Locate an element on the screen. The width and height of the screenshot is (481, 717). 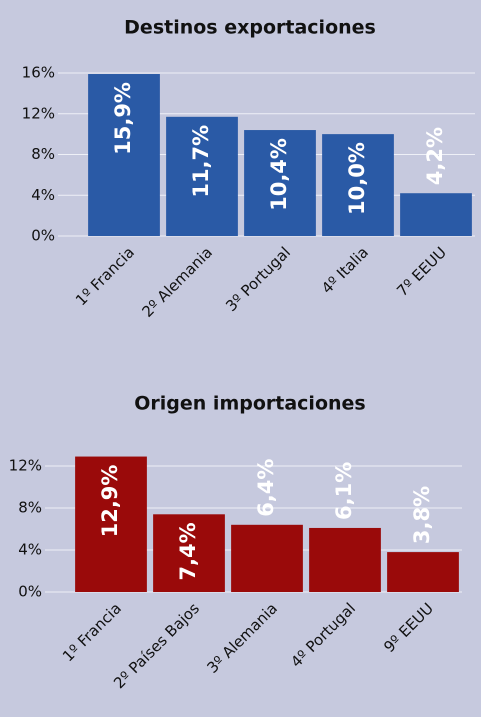
value-label: 3,8% is located at coordinates (422, 515).